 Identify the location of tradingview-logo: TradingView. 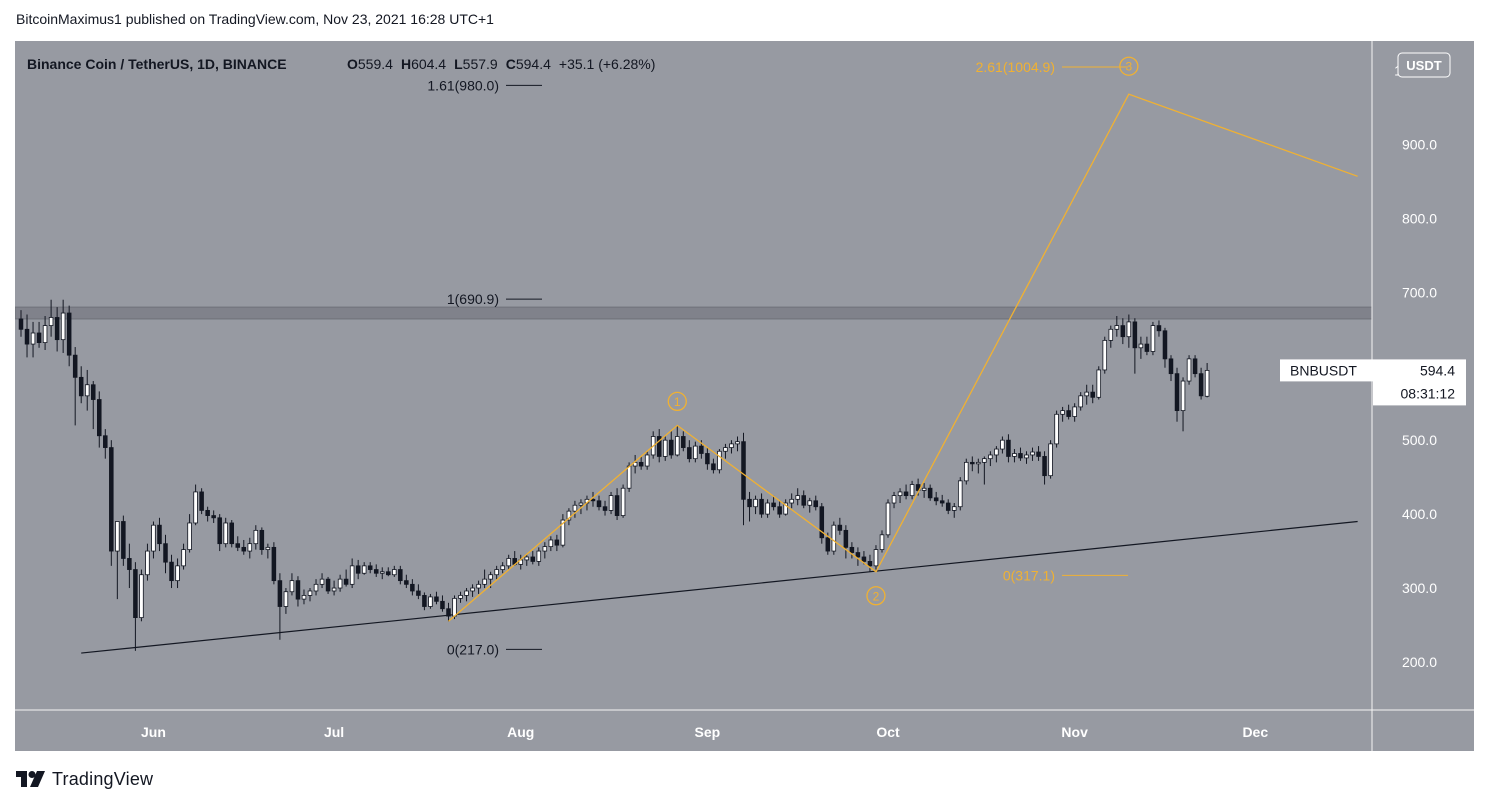
(84, 779).